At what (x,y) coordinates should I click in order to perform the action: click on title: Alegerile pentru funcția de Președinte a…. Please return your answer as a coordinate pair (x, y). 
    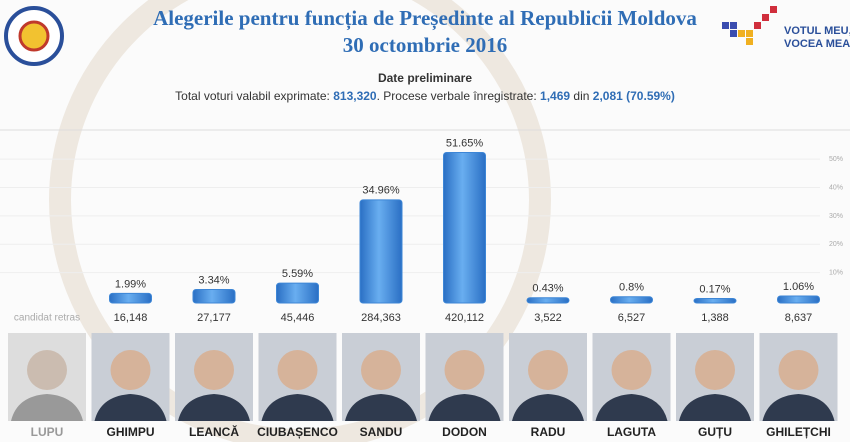
    Looking at the image, I should click on (425, 18).